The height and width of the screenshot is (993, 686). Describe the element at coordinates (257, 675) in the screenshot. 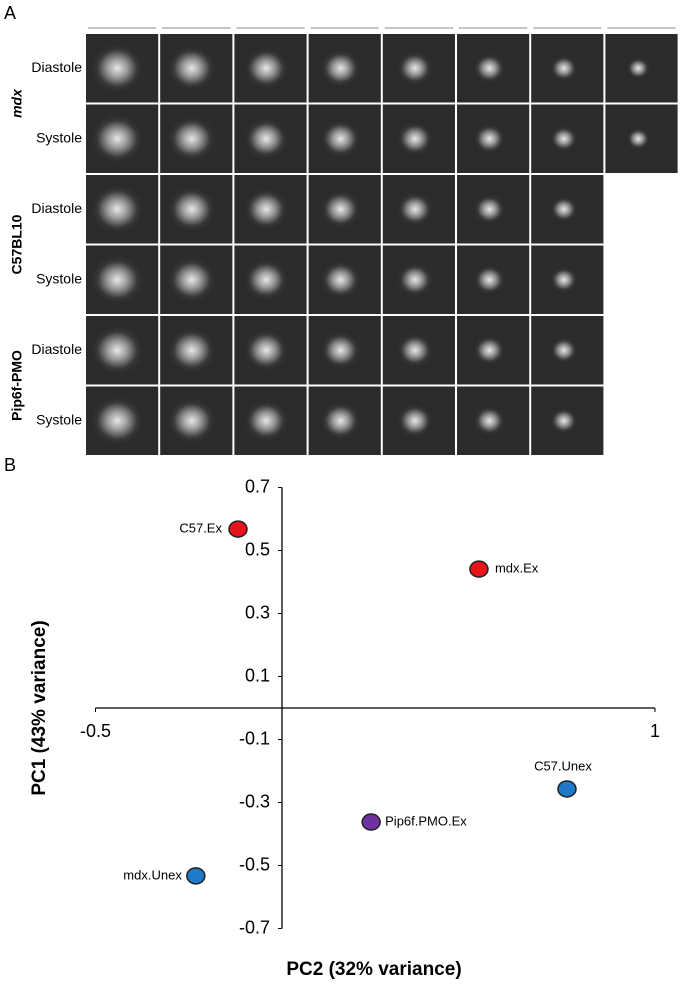

I see `y-tick-label: 0.1` at that location.